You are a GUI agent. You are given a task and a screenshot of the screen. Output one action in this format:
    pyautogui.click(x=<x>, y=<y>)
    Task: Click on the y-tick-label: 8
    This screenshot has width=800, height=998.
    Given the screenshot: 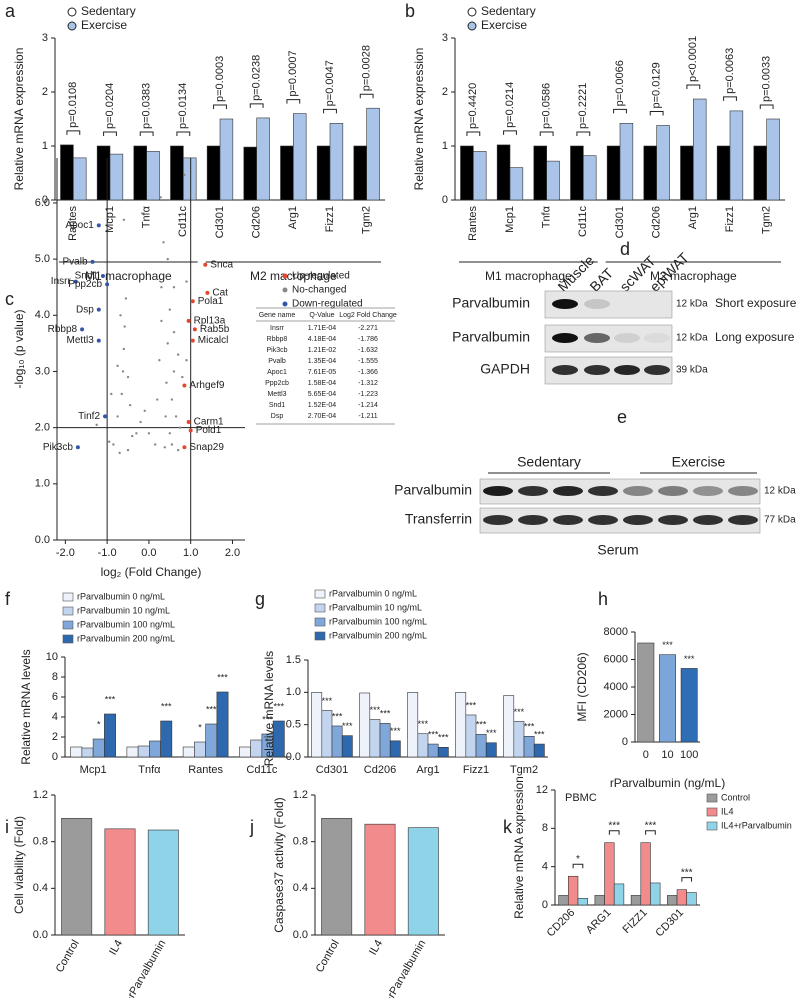 What is the action you would take?
    pyautogui.click(x=55, y=677)
    